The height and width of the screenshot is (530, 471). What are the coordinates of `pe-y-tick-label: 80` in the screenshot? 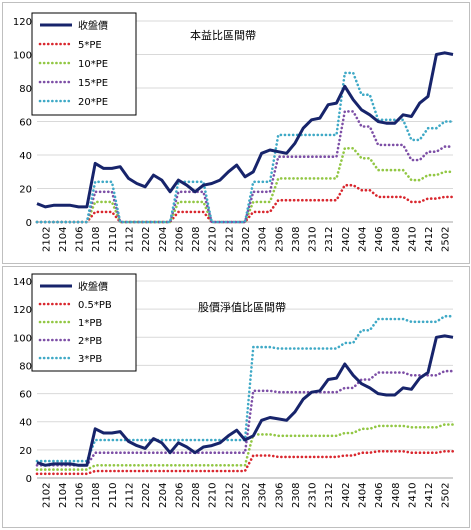 It's located at (25, 89).